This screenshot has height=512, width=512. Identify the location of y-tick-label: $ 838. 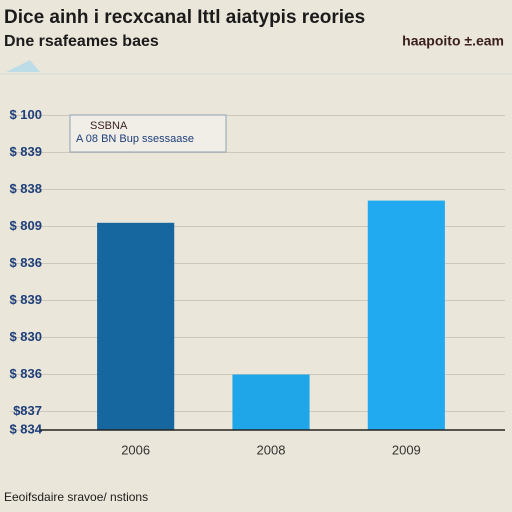
(25, 188).